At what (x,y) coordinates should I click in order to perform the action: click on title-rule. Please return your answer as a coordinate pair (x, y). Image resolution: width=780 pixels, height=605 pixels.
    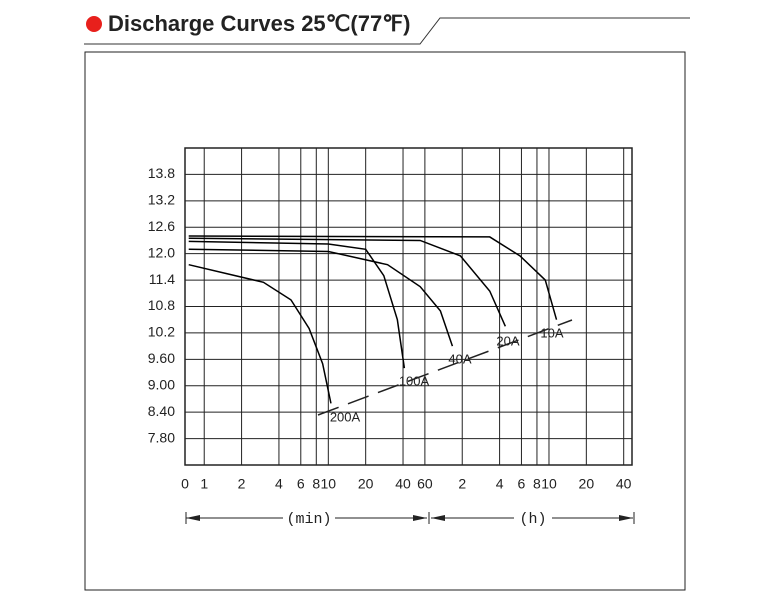
    Looking at the image, I should click on (387, 31).